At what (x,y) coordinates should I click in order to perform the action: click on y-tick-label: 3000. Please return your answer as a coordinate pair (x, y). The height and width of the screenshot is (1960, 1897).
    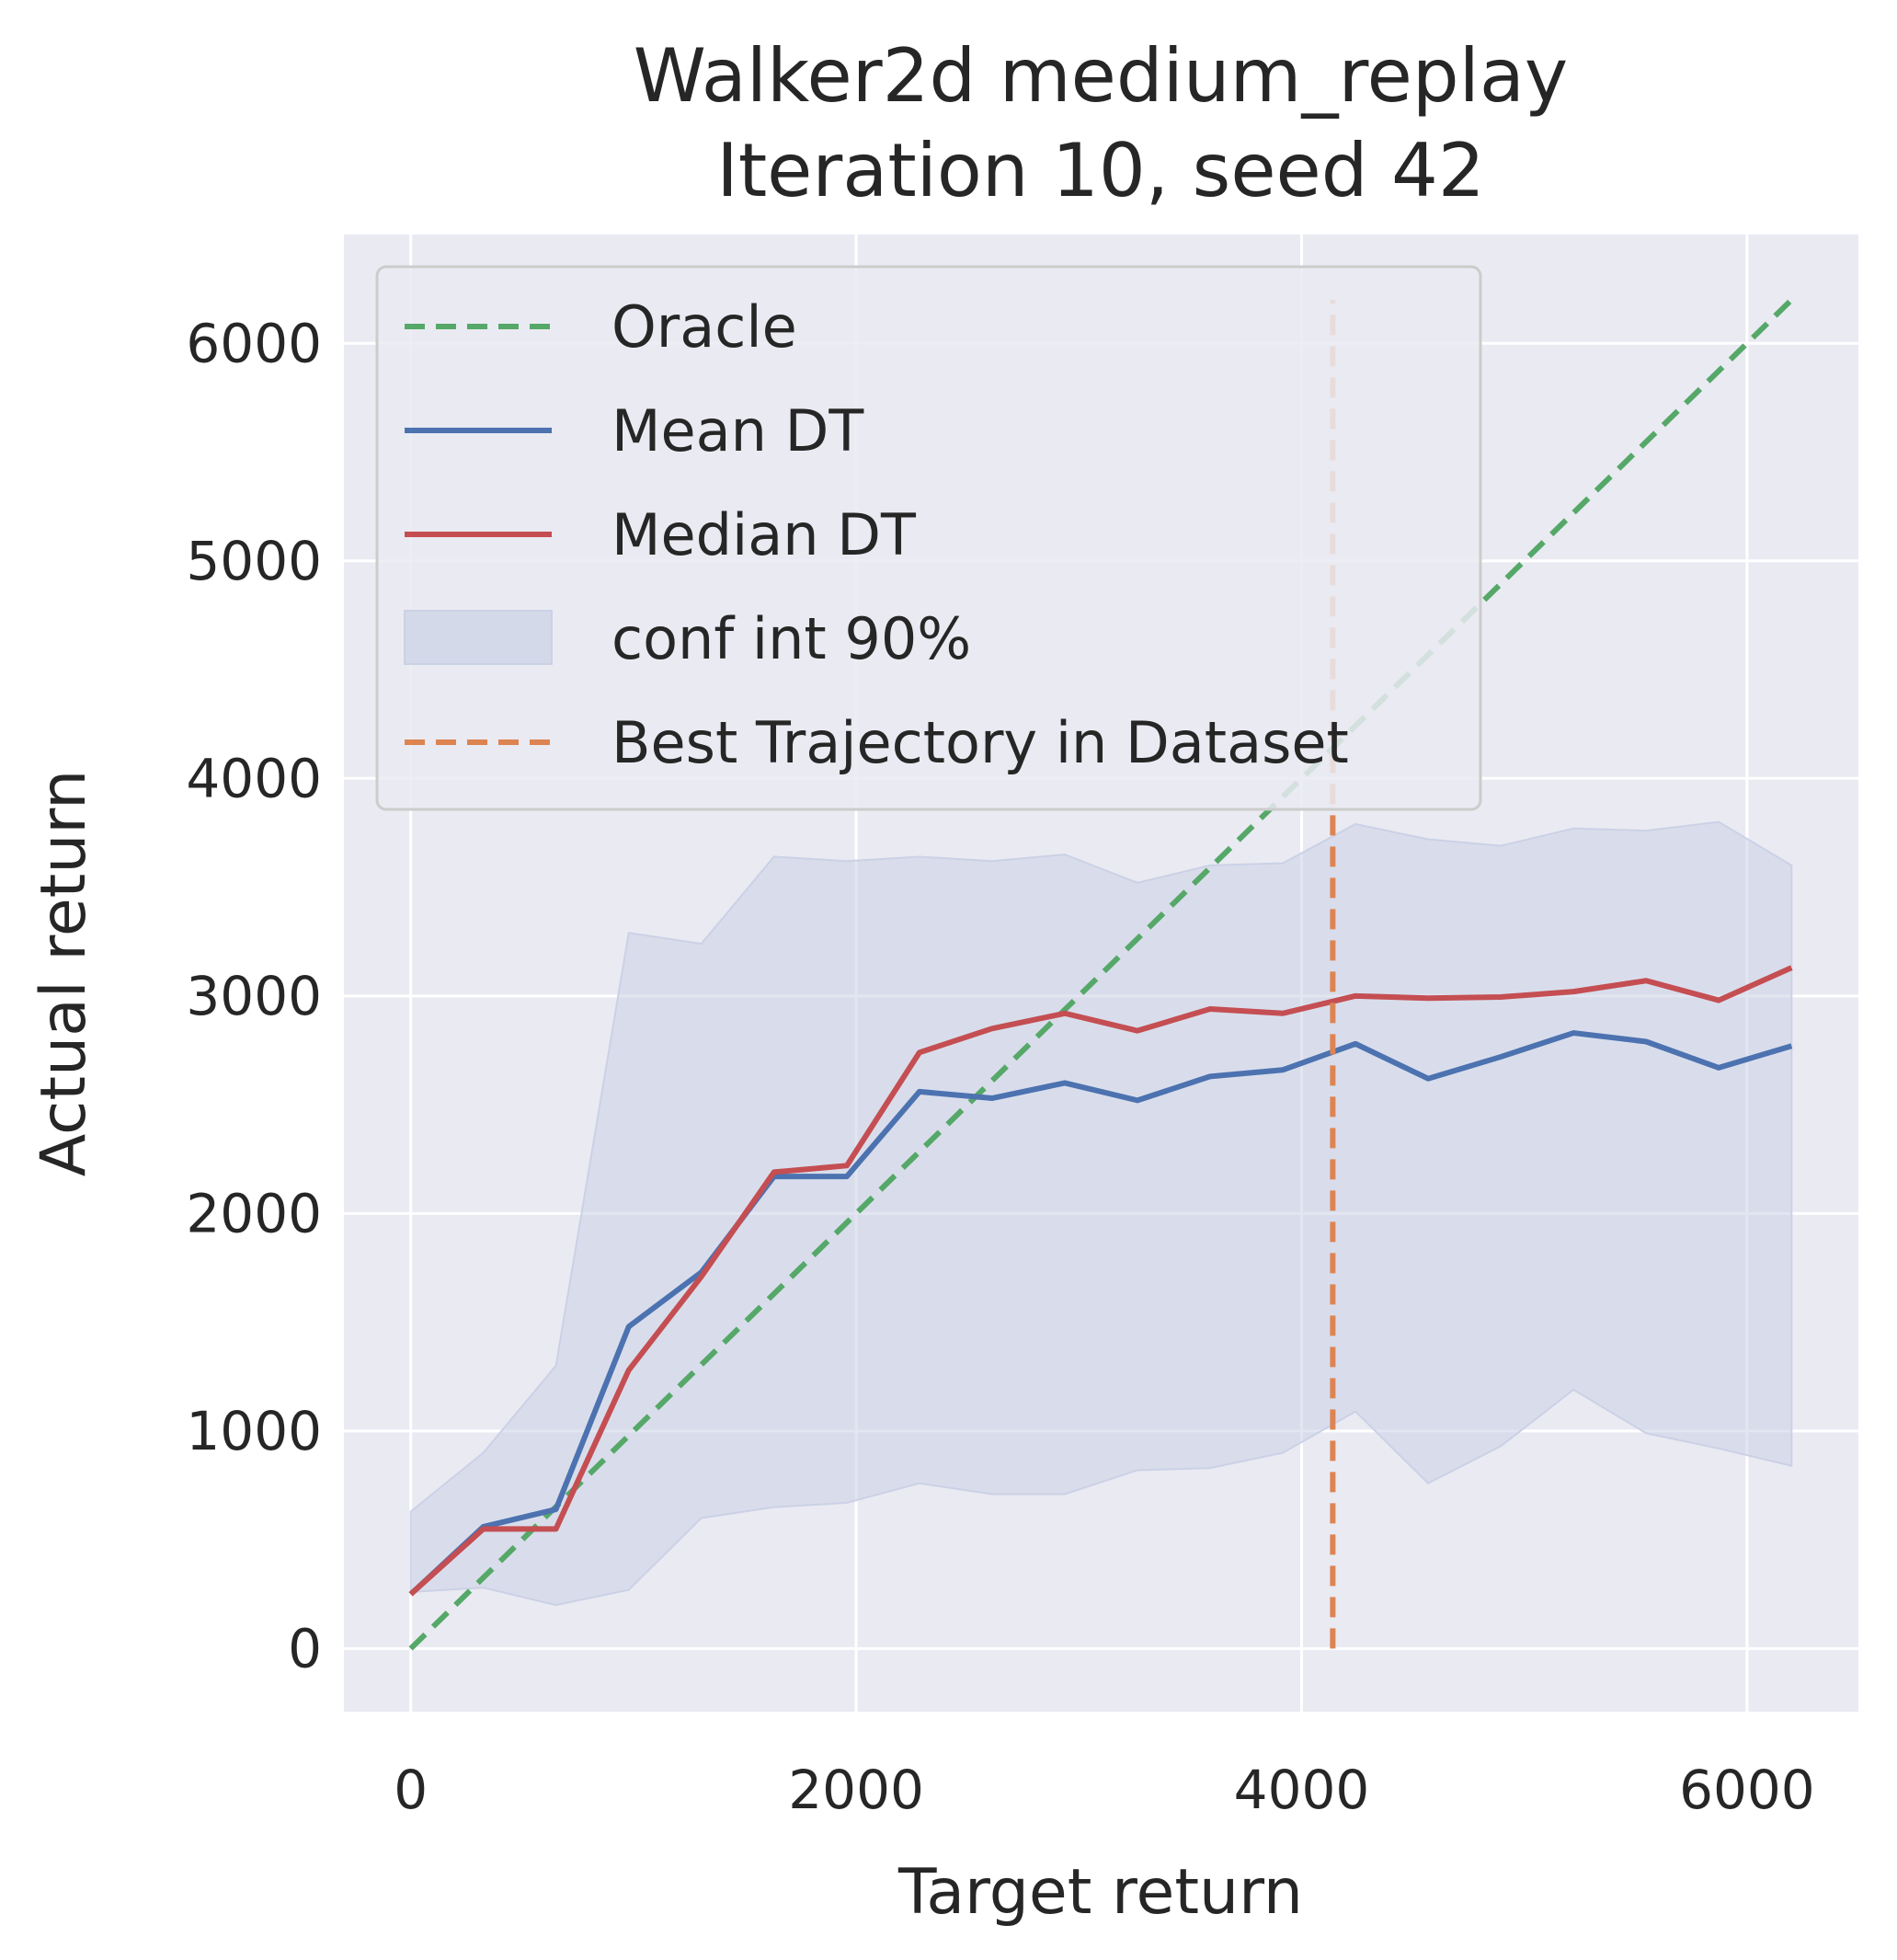
    Looking at the image, I should click on (254, 996).